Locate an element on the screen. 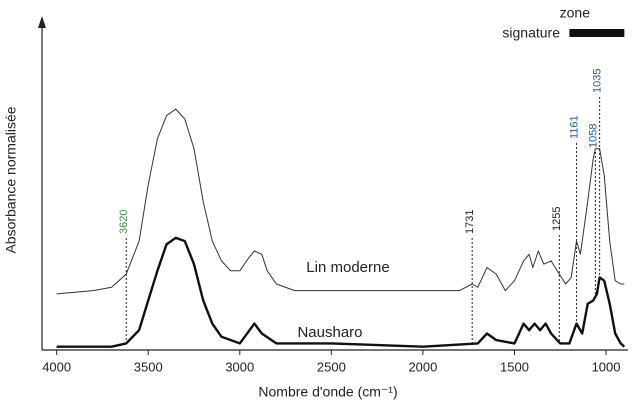  y-axis-arrow is located at coordinates (42, 22).